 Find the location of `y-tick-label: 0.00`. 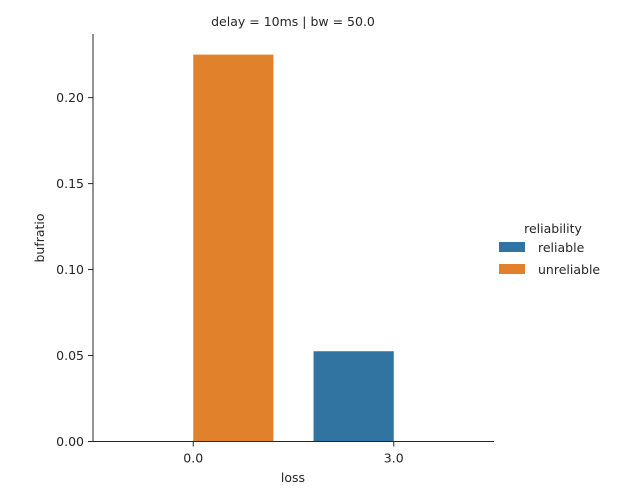

y-tick-label: 0.00 is located at coordinates (70, 441).